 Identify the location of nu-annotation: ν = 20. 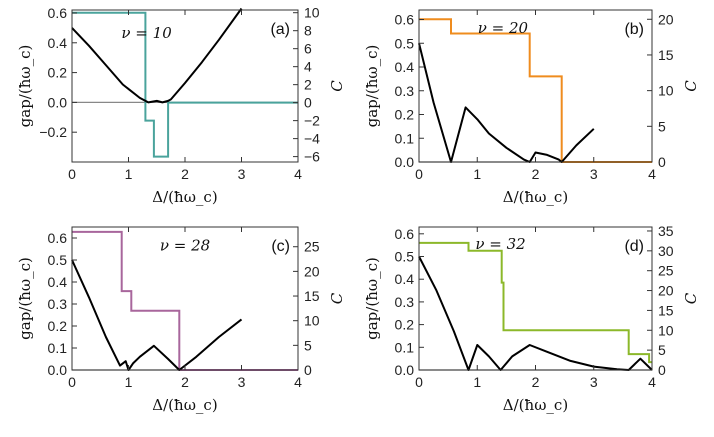
(503, 28).